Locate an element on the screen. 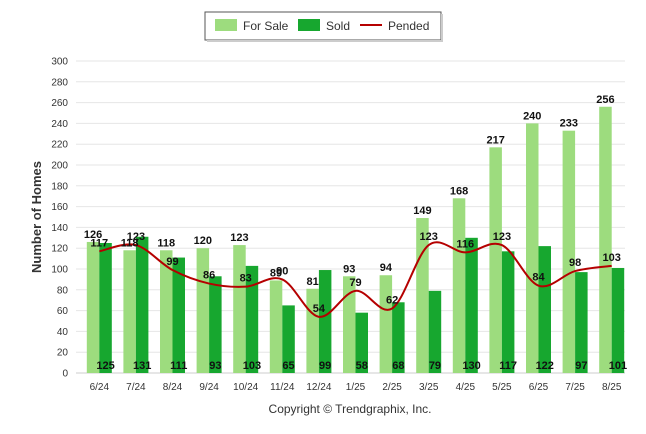 Image resolution: width=646 pixels, height=434 pixels. data-label-pended: 79 is located at coordinates (355, 283).